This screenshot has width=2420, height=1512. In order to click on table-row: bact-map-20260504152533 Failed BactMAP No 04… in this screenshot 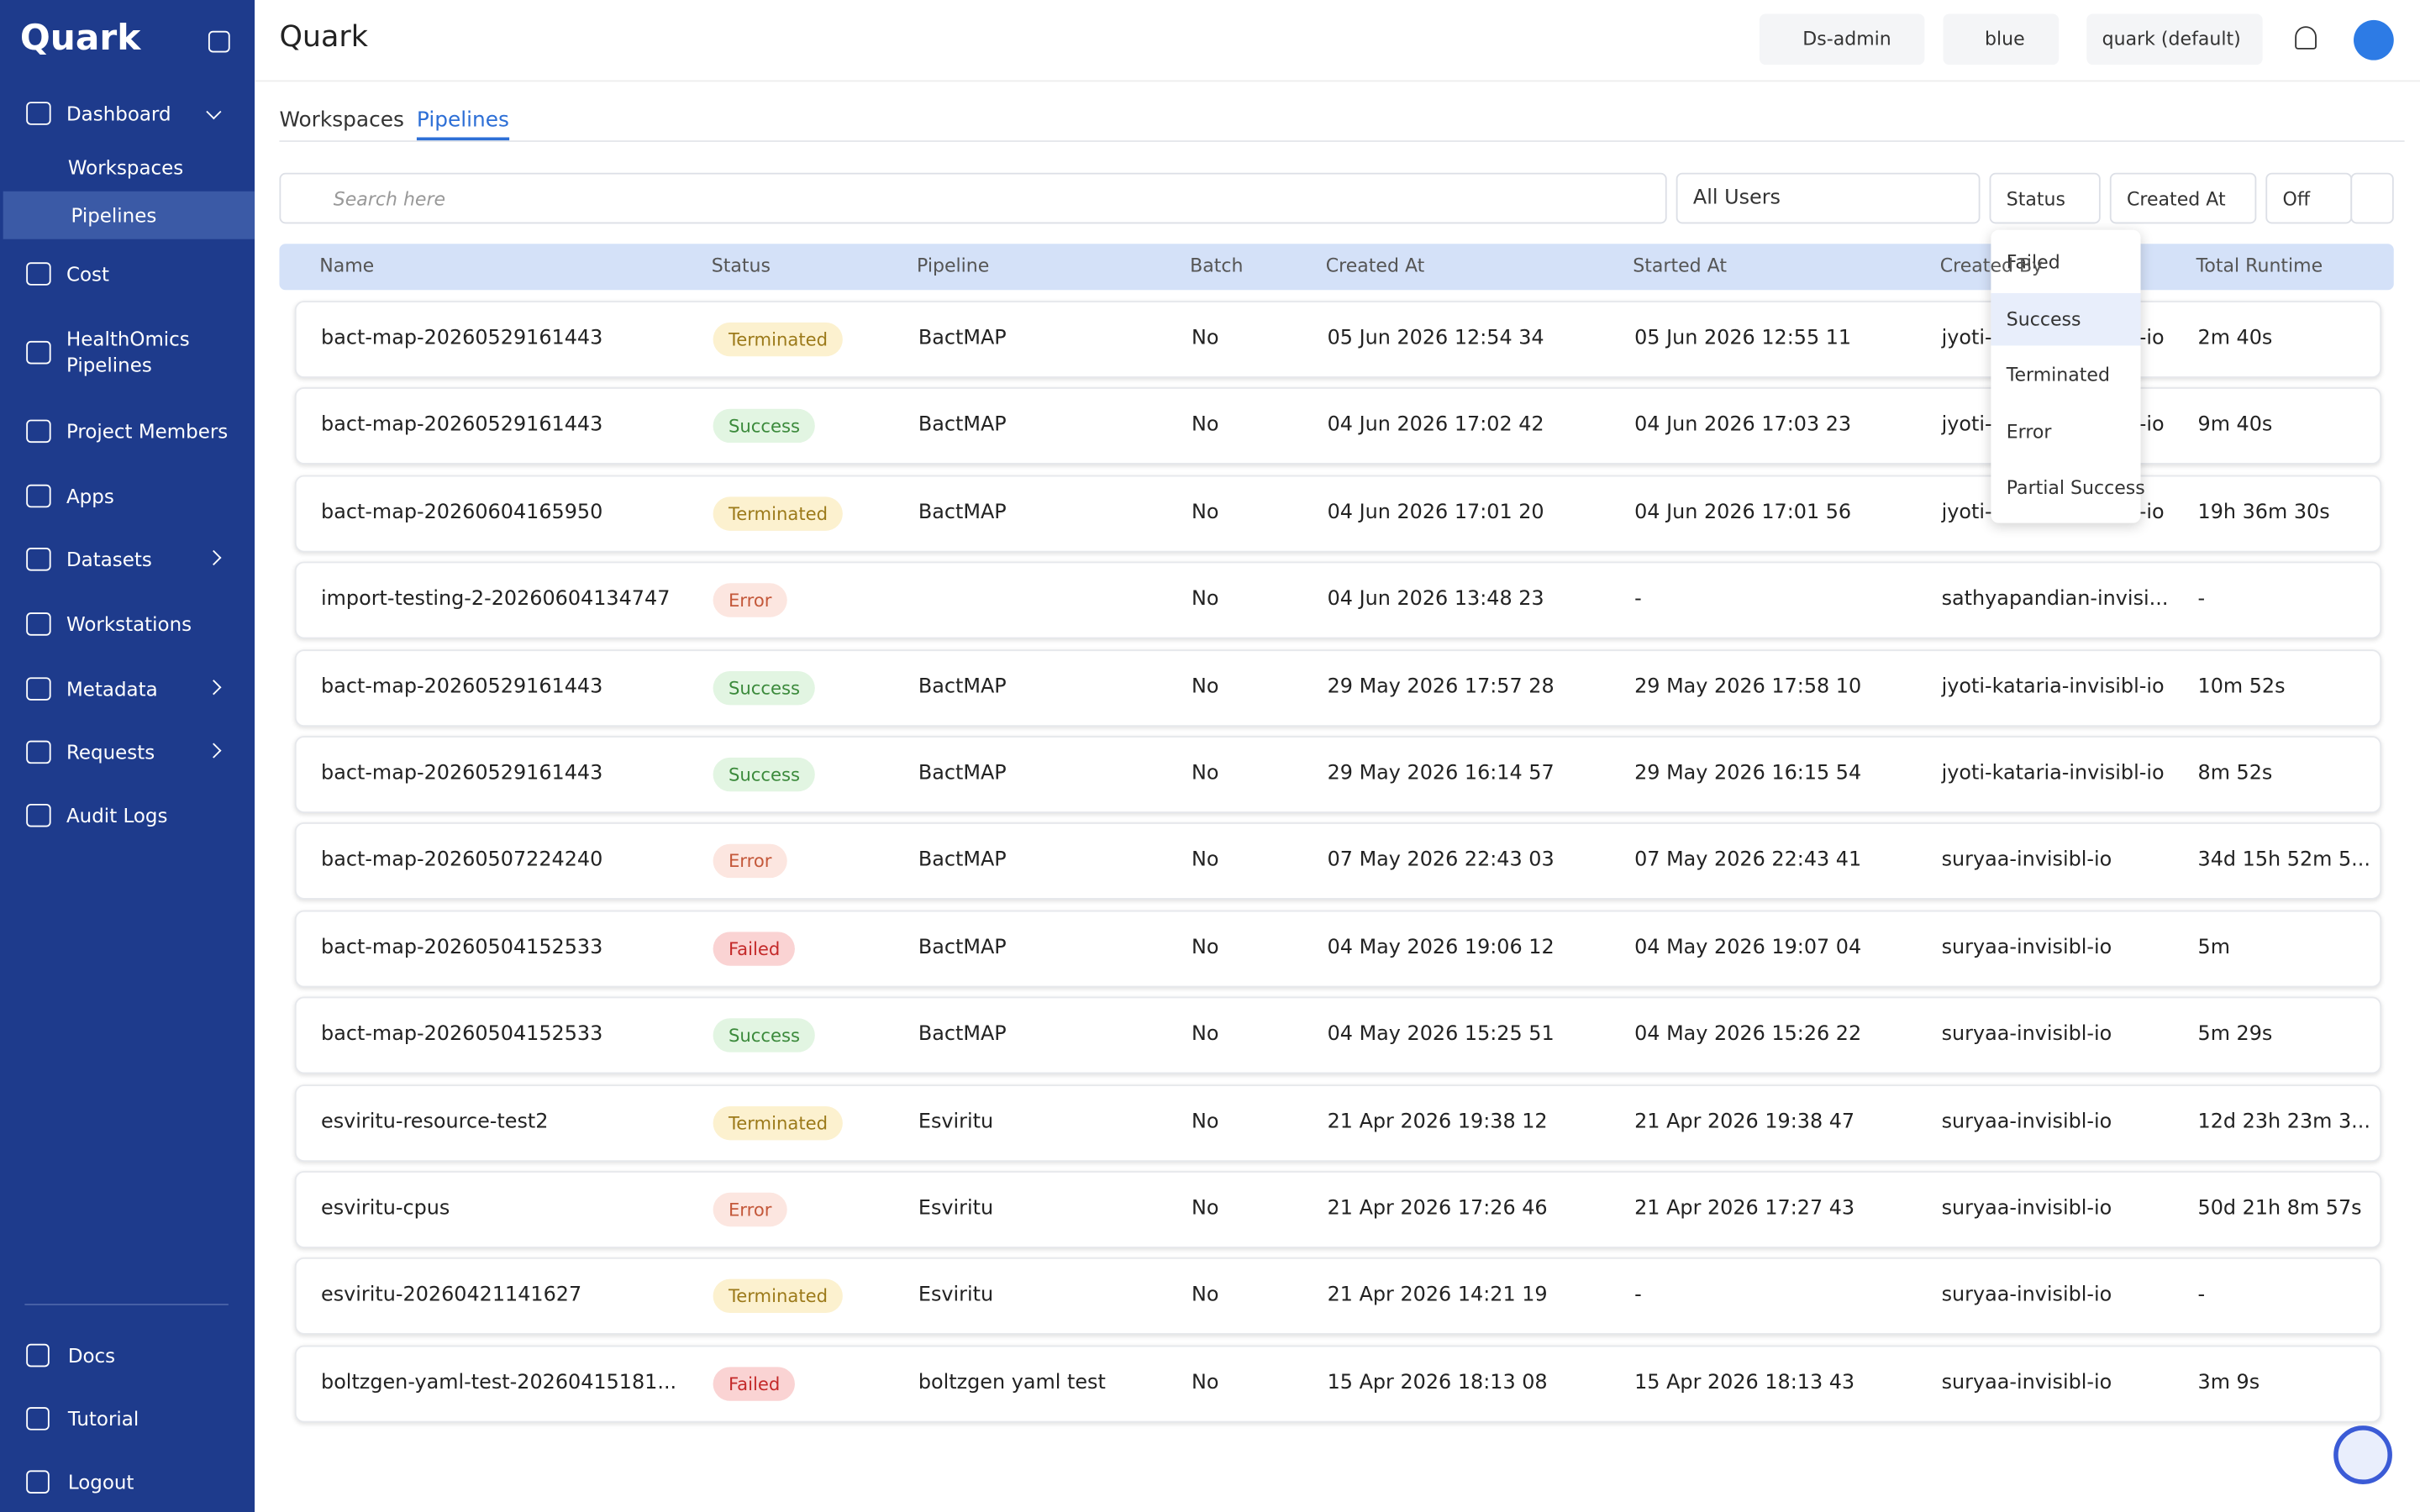, I will do `click(1338, 949)`.